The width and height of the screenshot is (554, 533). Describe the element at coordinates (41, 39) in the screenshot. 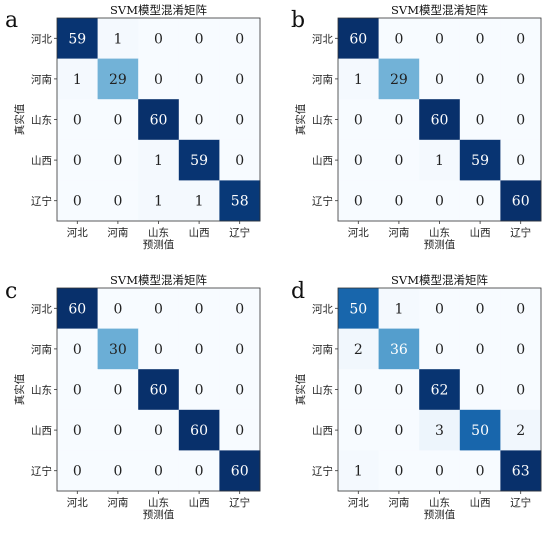

I see `y-tick-label: 河北` at that location.